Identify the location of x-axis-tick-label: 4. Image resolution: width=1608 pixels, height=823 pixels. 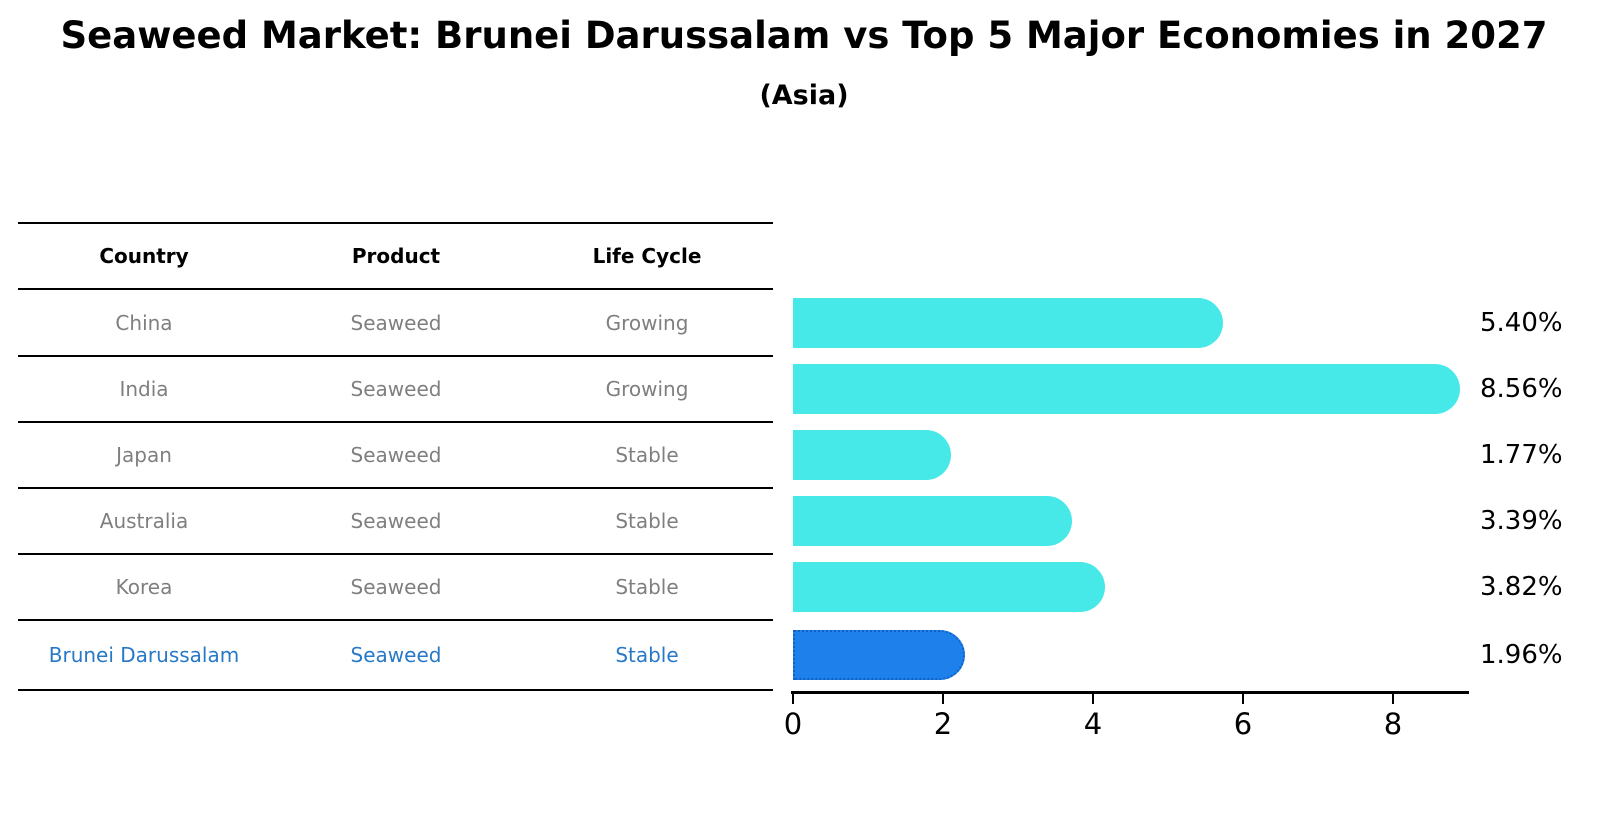
(1093, 724).